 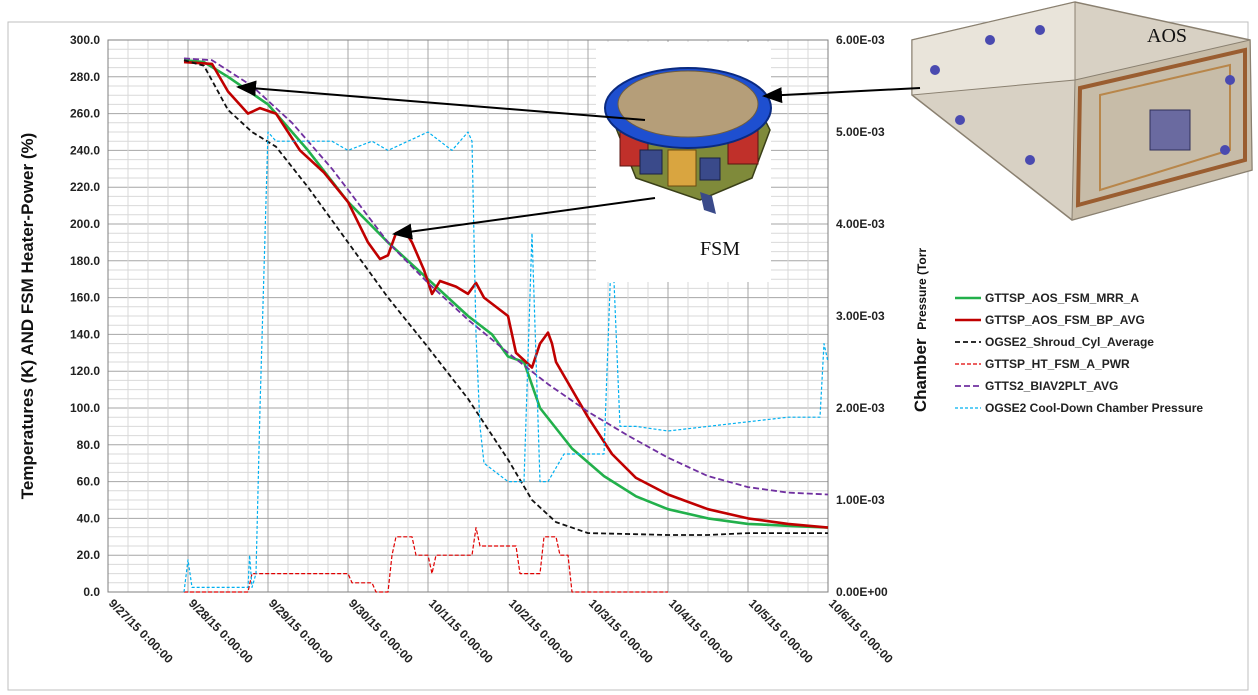 I want to click on y-left-tick-label: 60.0, so click(x=89, y=482).